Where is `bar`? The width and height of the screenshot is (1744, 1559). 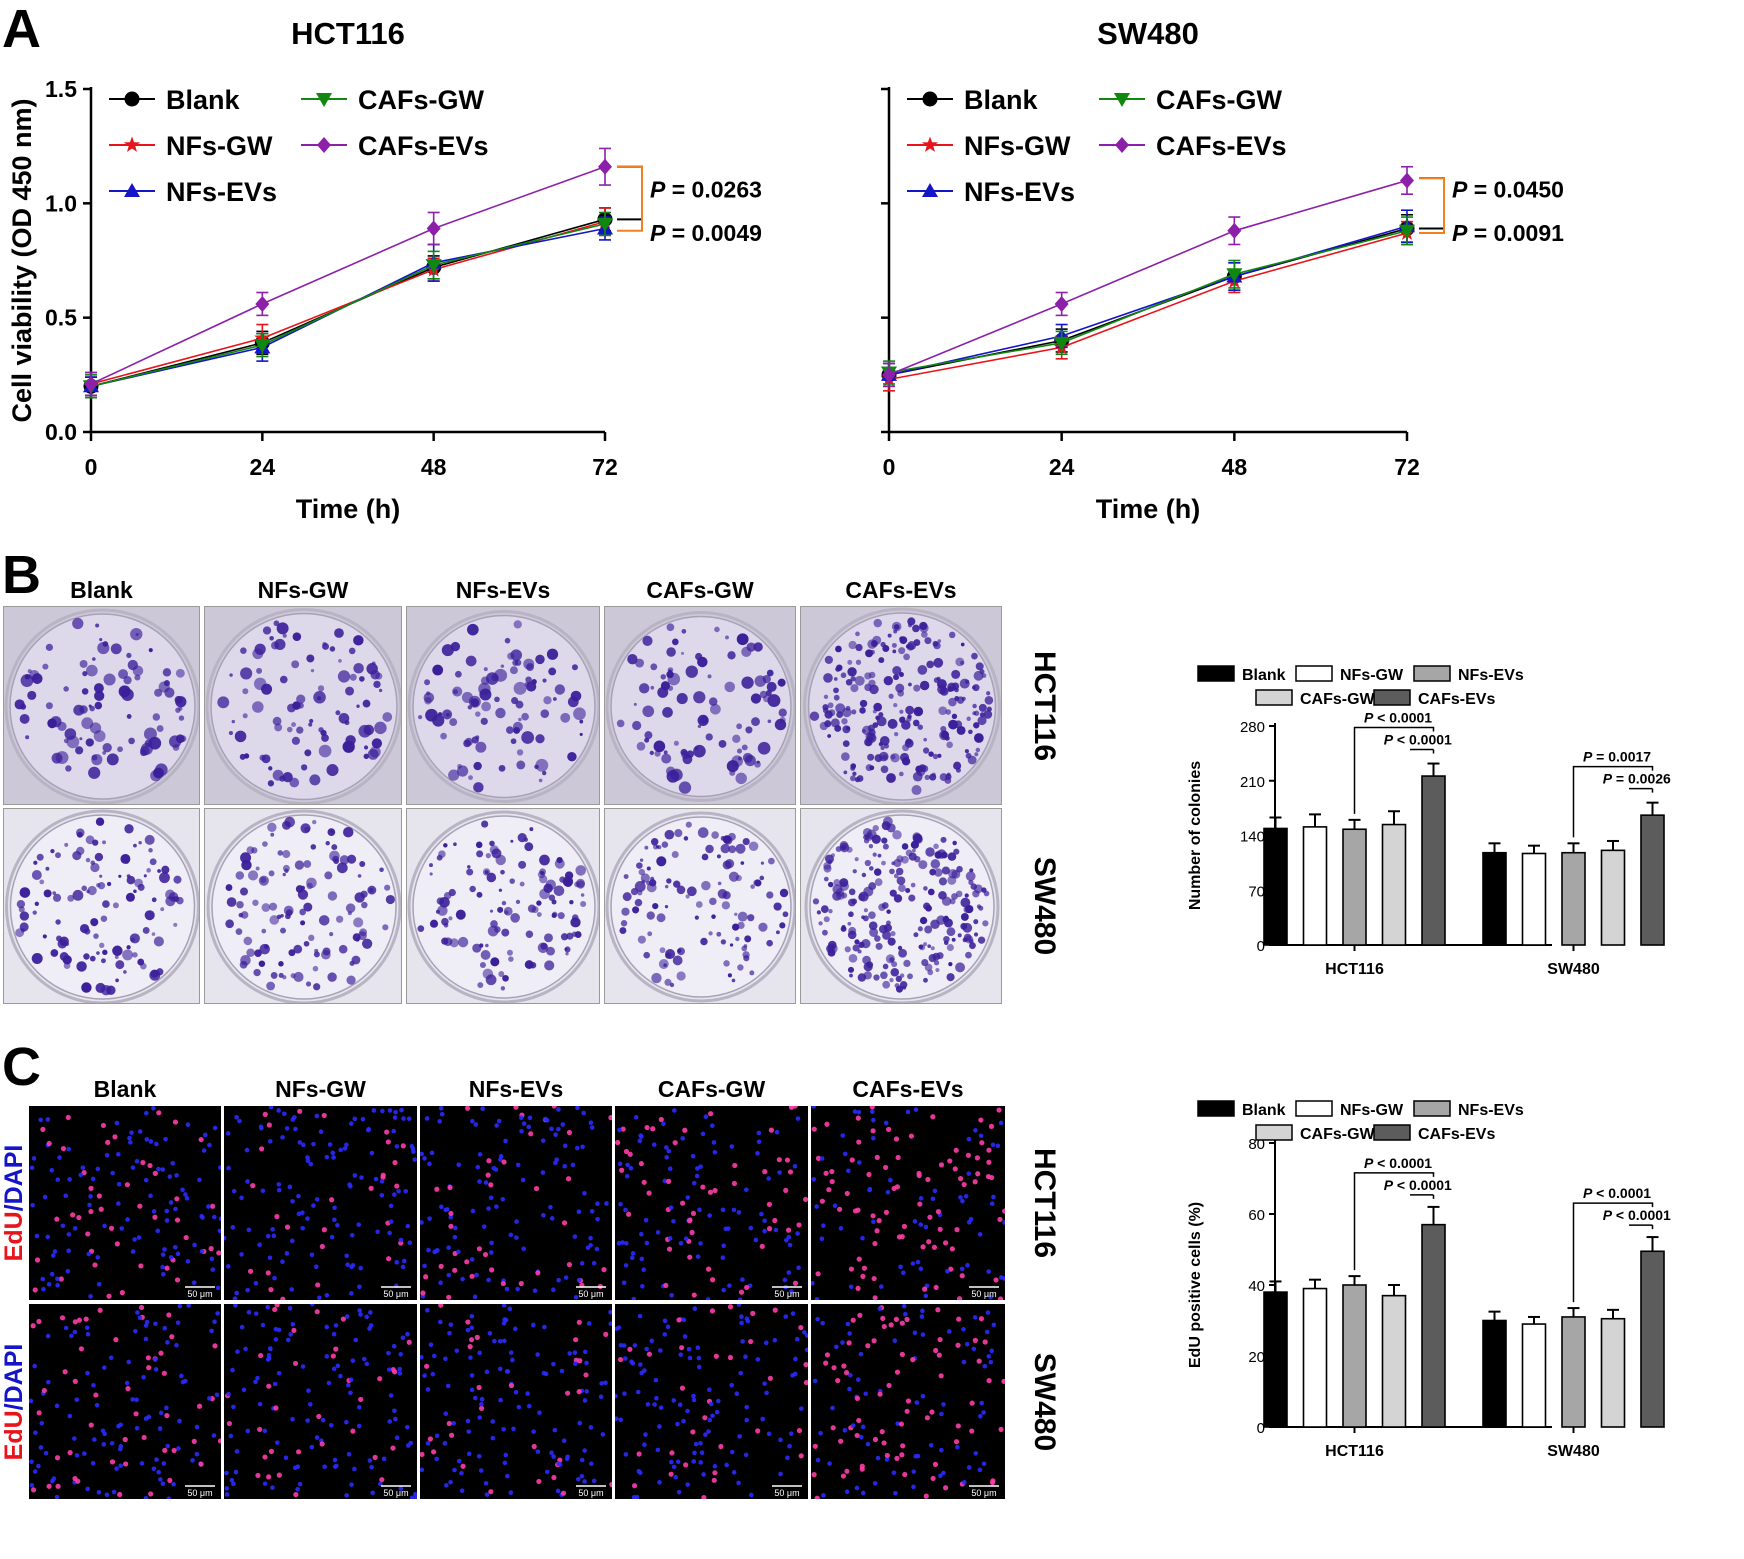
bar is located at coordinates (1573, 898).